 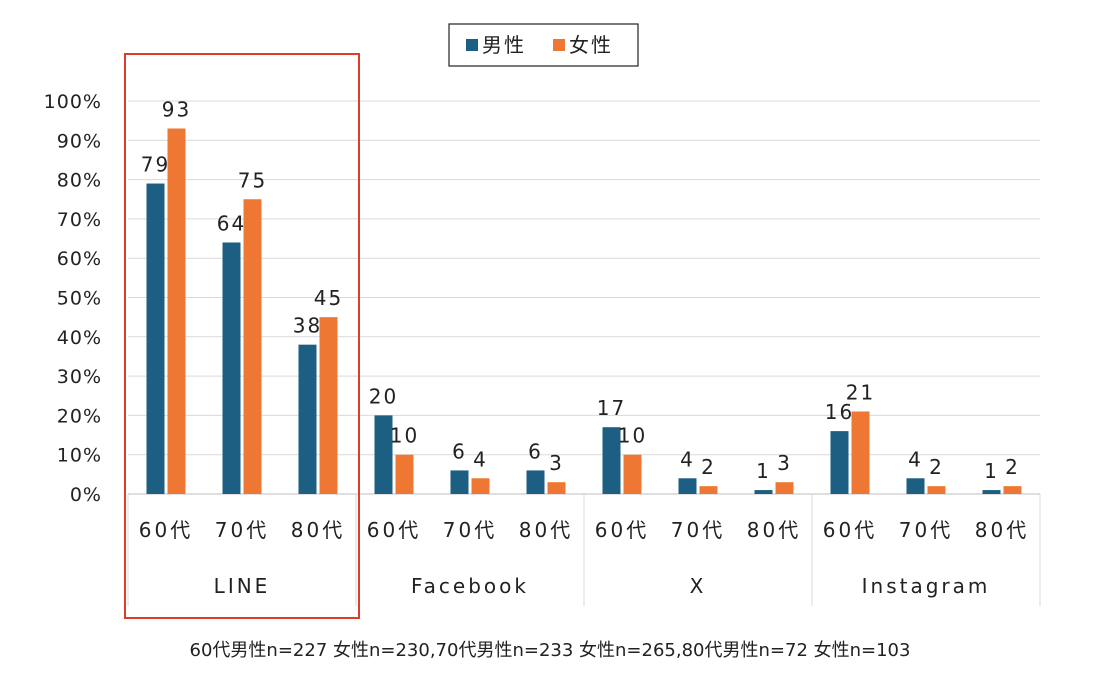 I want to click on legend-label: 女性, so click(x=591, y=45).